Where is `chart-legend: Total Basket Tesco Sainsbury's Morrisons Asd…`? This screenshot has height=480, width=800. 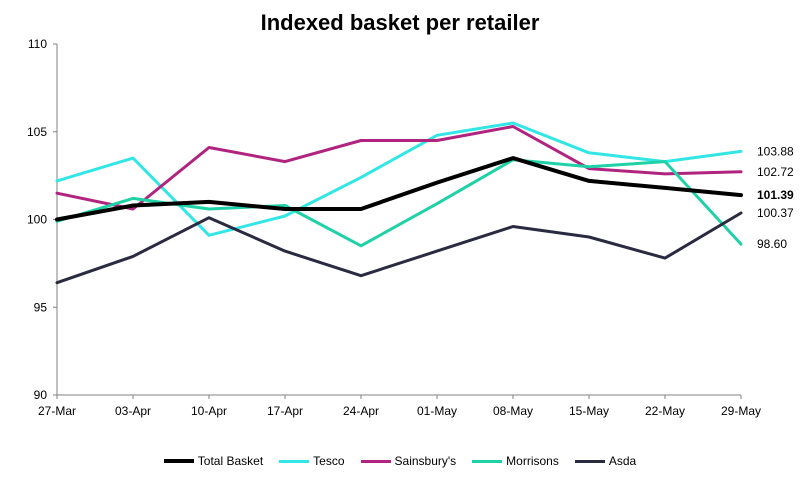
chart-legend: Total Basket Tesco Sainsbury's Morrisons Asd… is located at coordinates (400, 461).